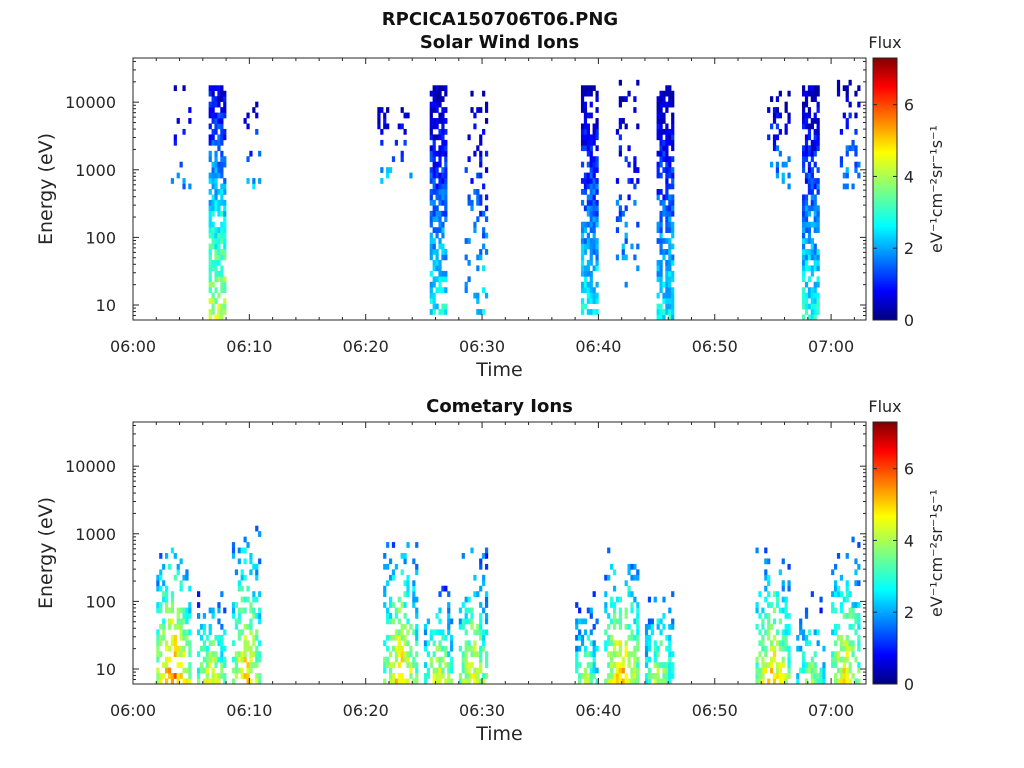 This screenshot has width=1024, height=768. What do you see at coordinates (90, 466) in the screenshot?
I see `y-tick-label: 10000` at bounding box center [90, 466].